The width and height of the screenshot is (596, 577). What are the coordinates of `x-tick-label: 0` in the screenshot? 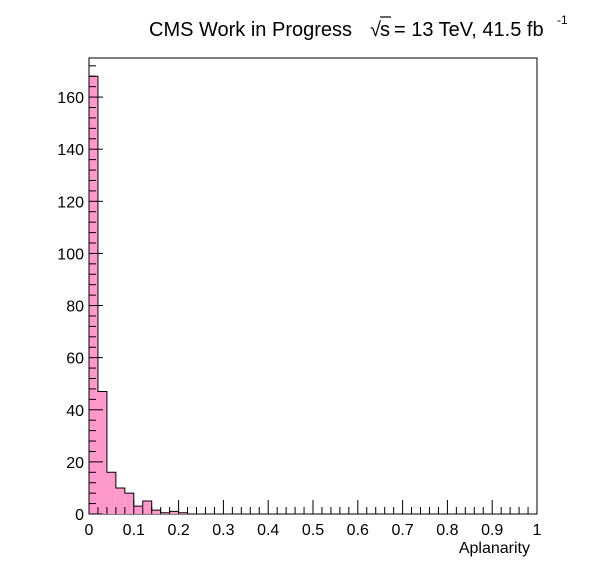 It's located at (89, 530).